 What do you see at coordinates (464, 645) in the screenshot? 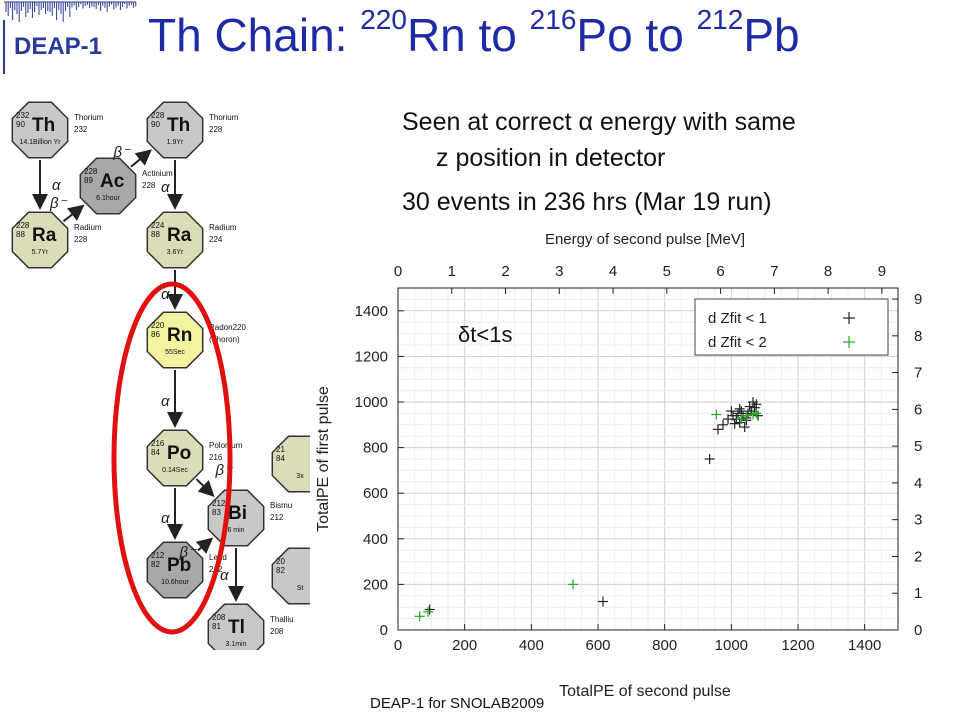
I see `x-tick-label: 200` at bounding box center [464, 645].